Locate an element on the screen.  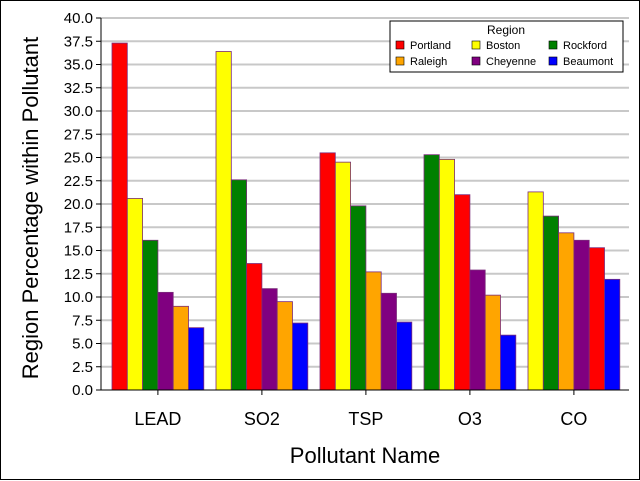
y-tick-label: 12.5 is located at coordinates (78, 274).